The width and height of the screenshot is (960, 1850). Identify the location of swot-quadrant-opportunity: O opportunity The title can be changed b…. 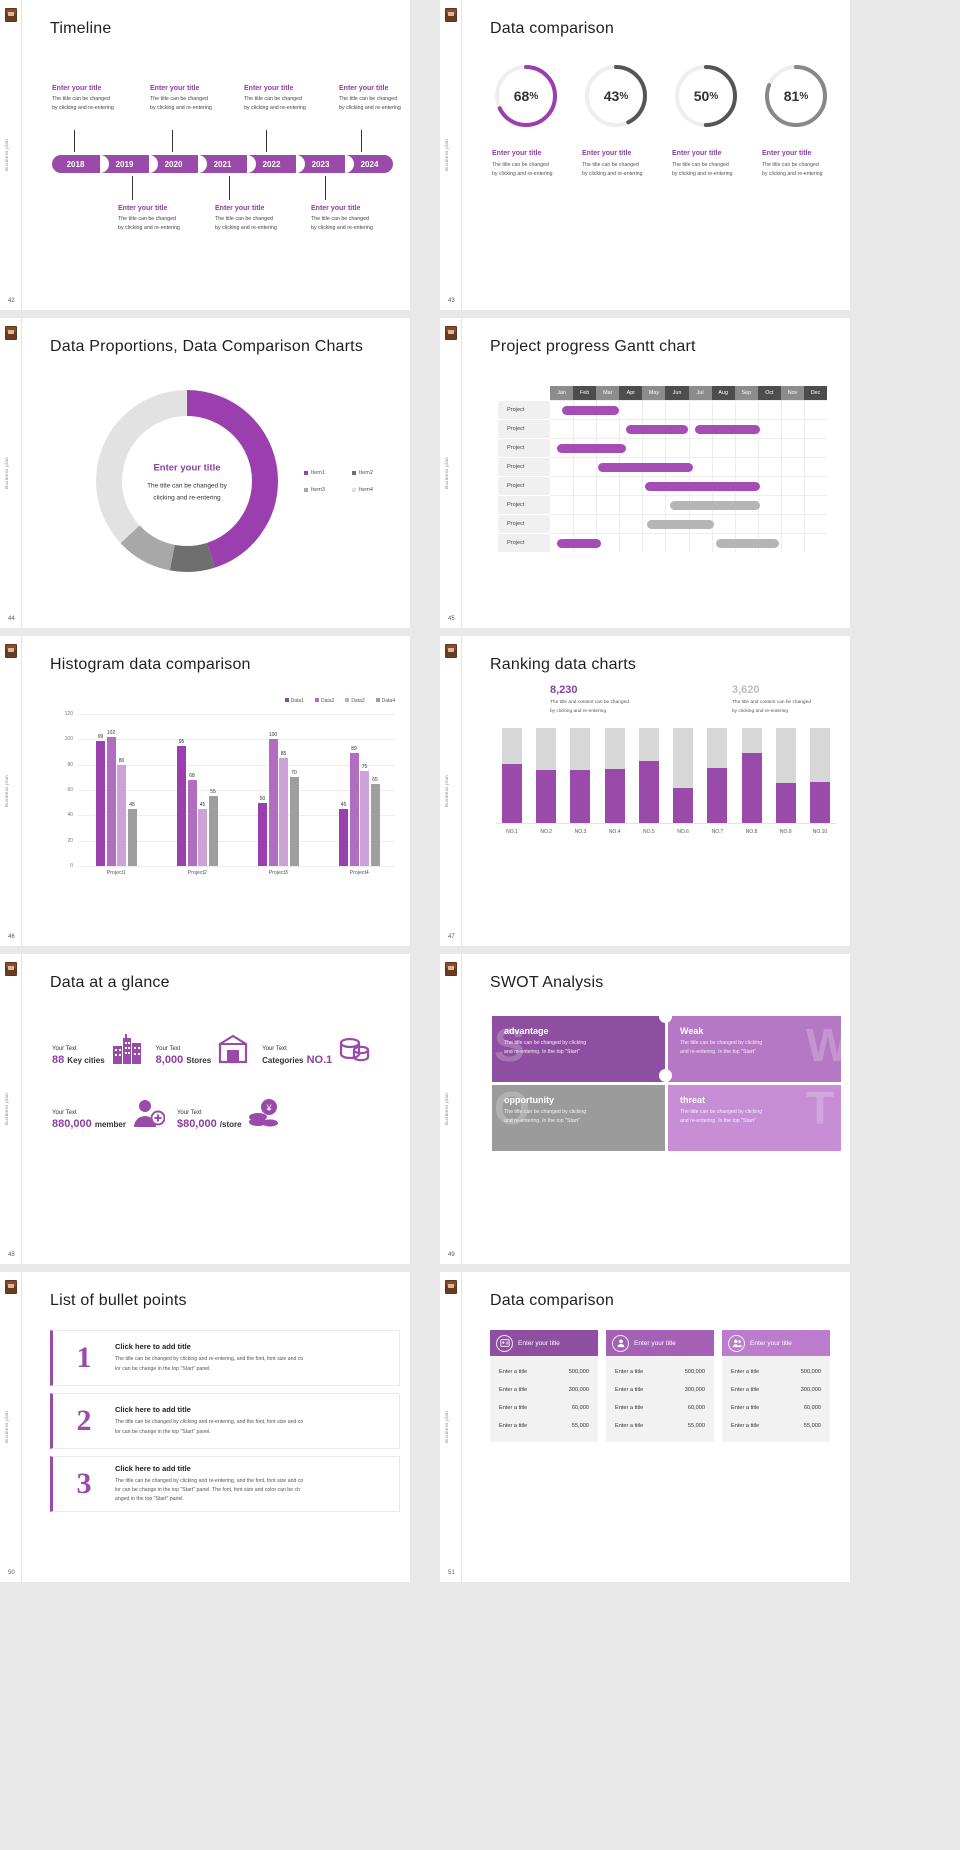
(578, 1118).